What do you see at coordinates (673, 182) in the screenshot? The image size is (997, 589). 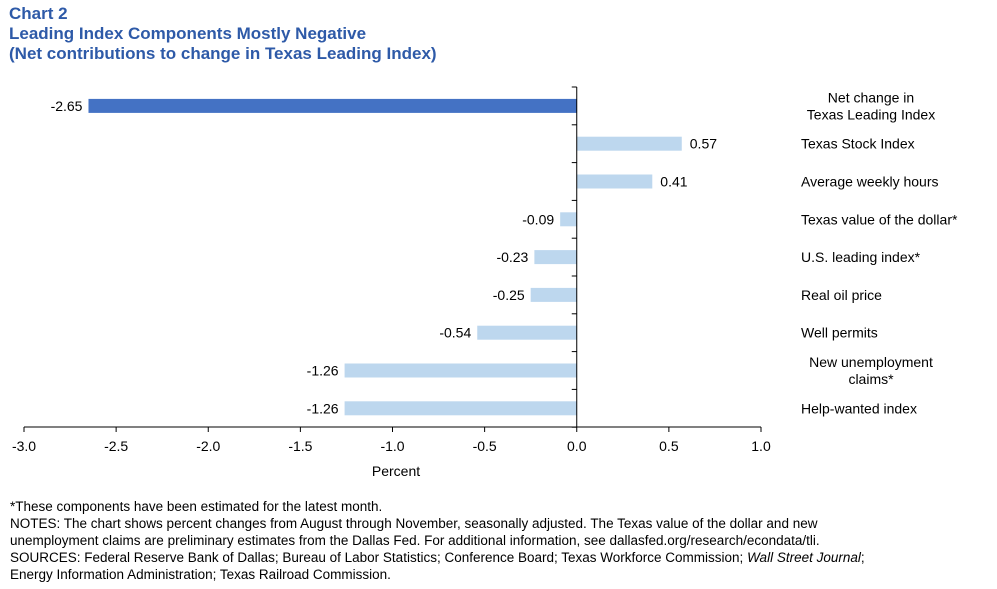 I see `value-label-2: 0.41` at bounding box center [673, 182].